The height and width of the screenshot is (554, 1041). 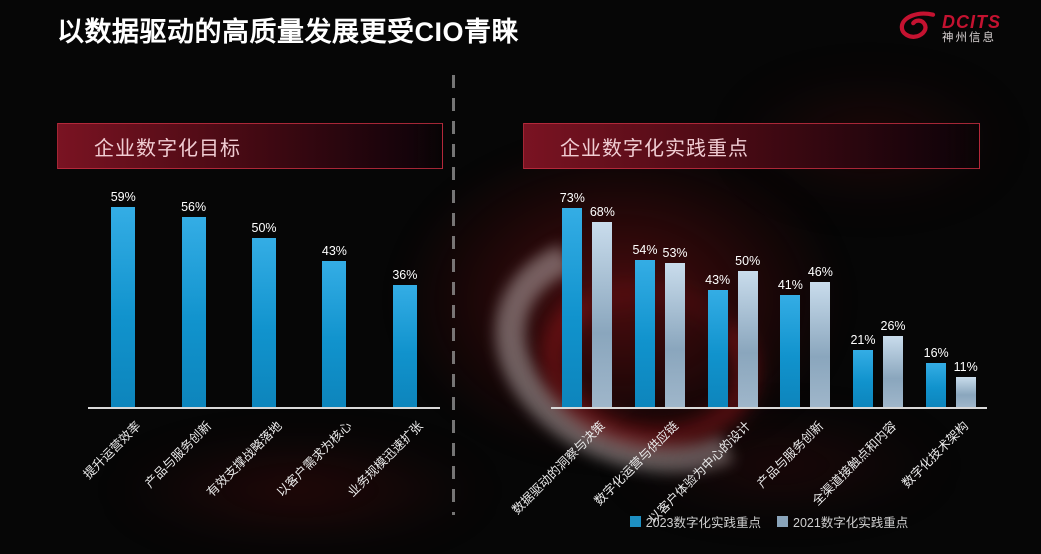 What do you see at coordinates (943, 462) in the screenshot?
I see `category-cell: 数字化技术架构` at bounding box center [943, 462].